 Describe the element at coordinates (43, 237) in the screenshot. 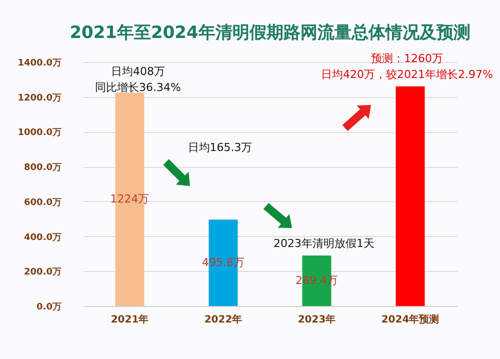

I see `y-tick-label: 400.0万` at that location.